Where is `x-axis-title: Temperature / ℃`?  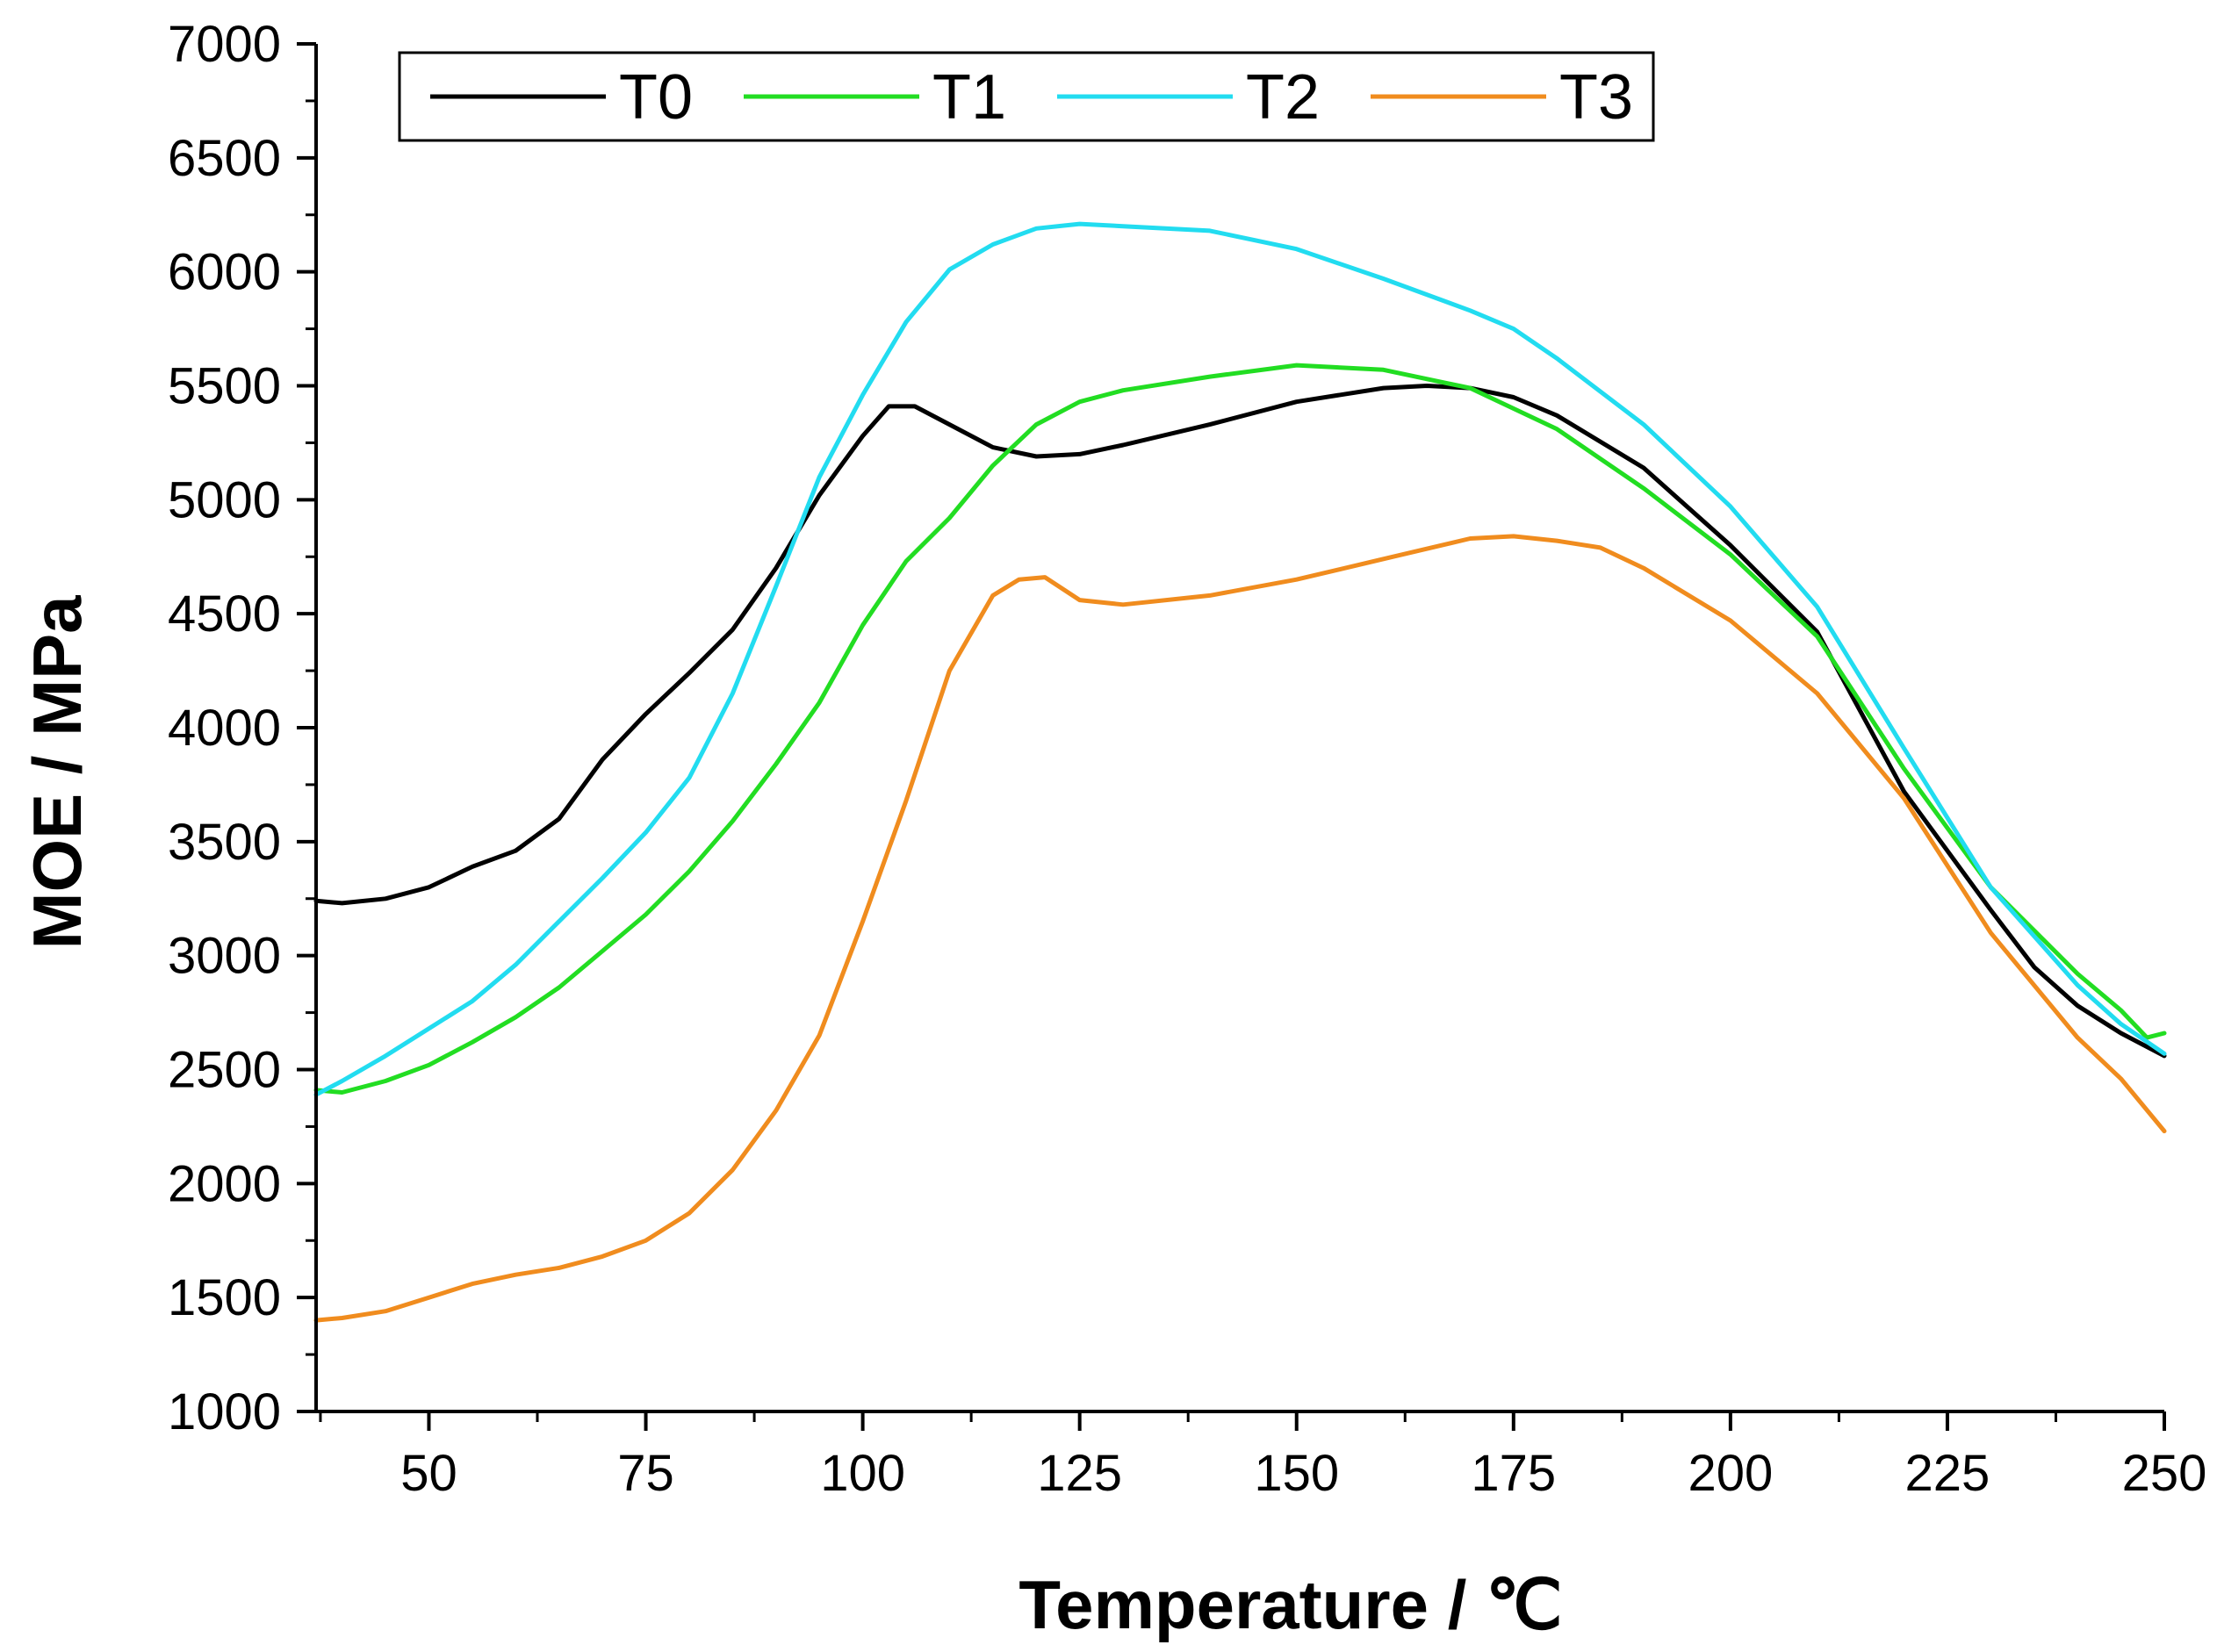 x-axis-title: Temperature / ℃ is located at coordinates (1290, 1604).